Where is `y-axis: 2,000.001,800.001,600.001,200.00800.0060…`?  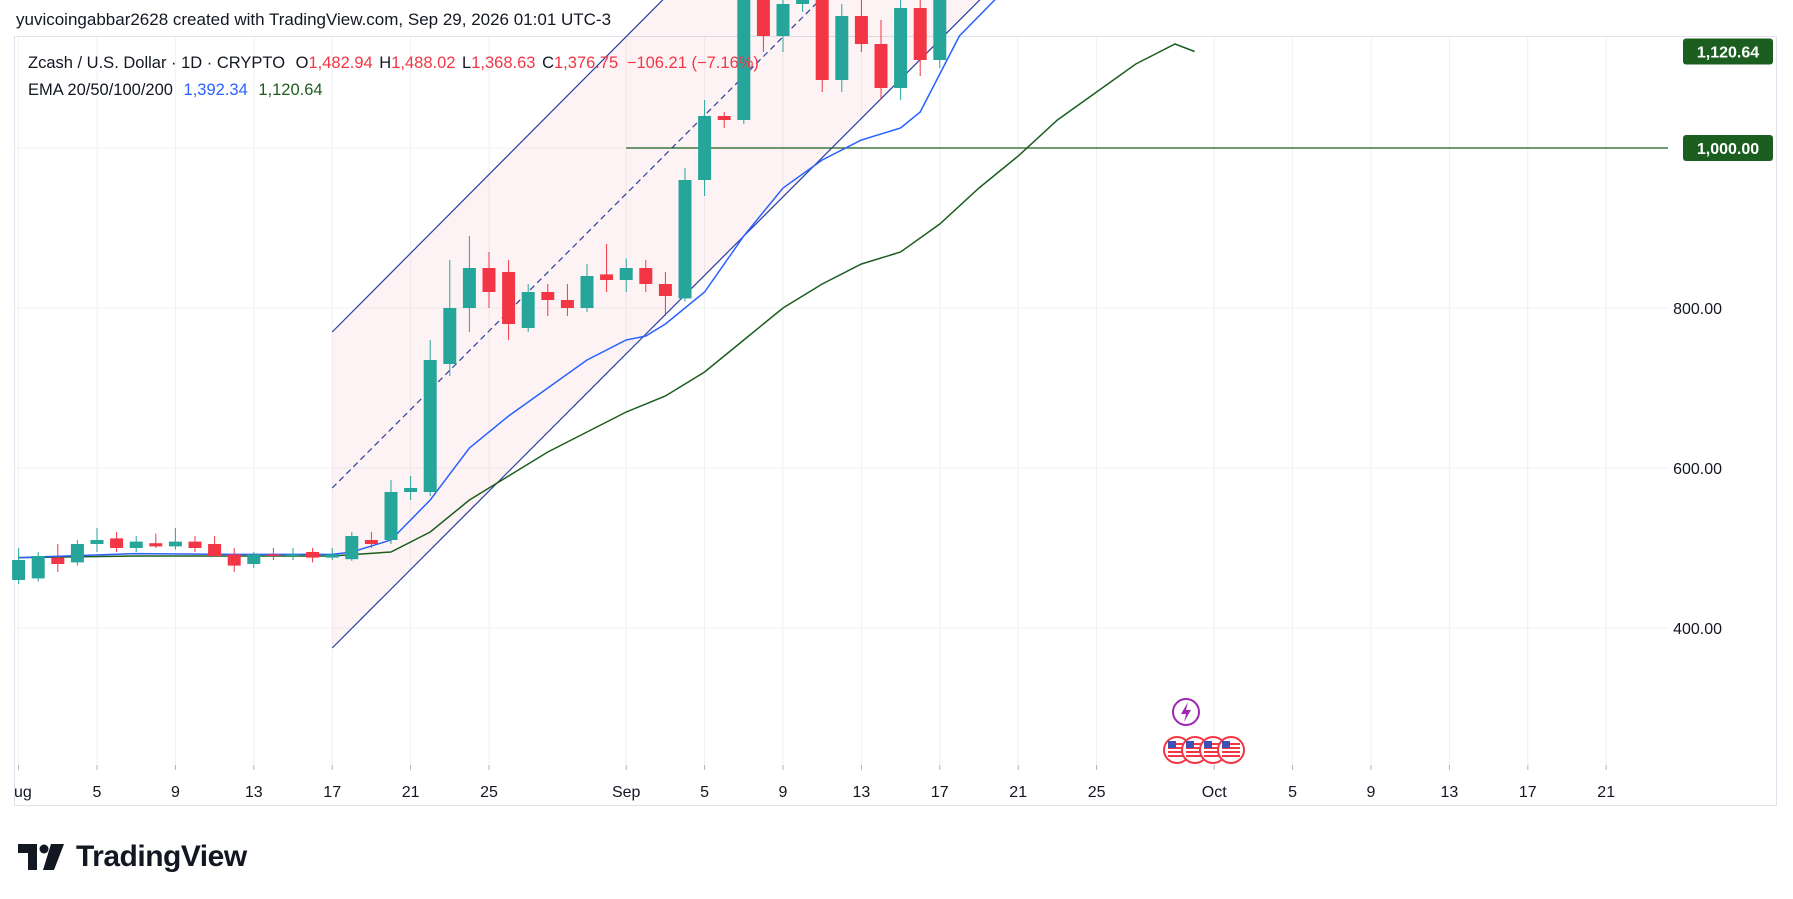 y-axis: 2,000.001,800.001,600.001,200.00800.0060… is located at coordinates (1697, 469).